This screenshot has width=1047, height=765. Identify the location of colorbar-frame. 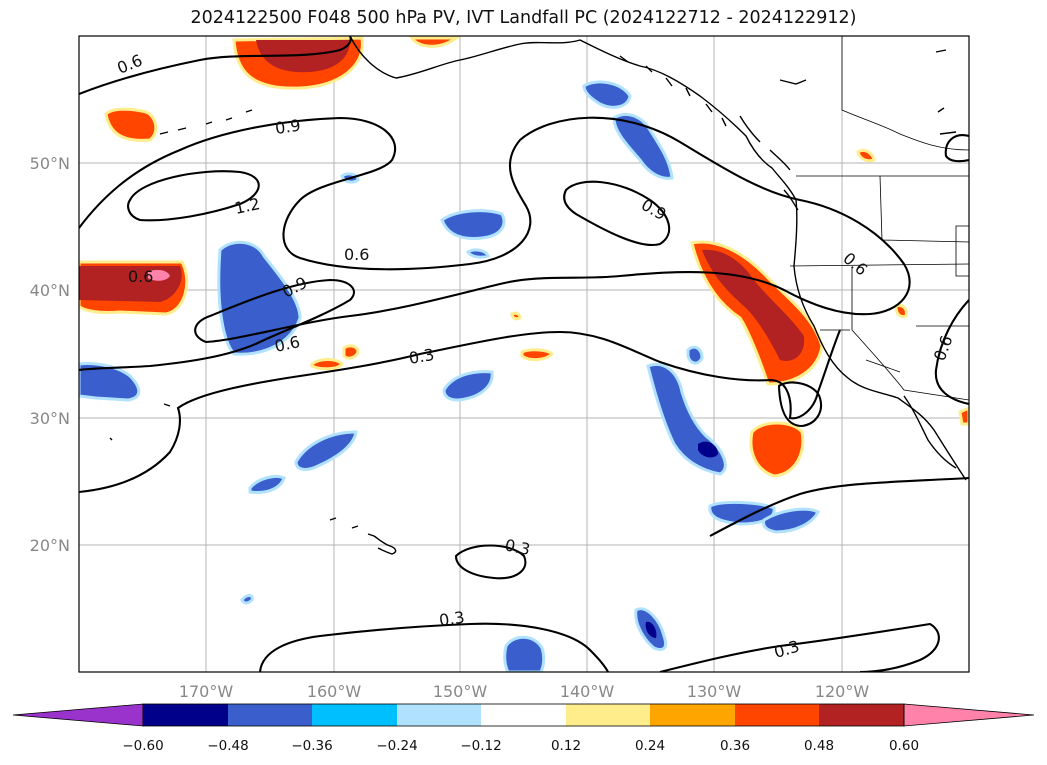
(523, 715).